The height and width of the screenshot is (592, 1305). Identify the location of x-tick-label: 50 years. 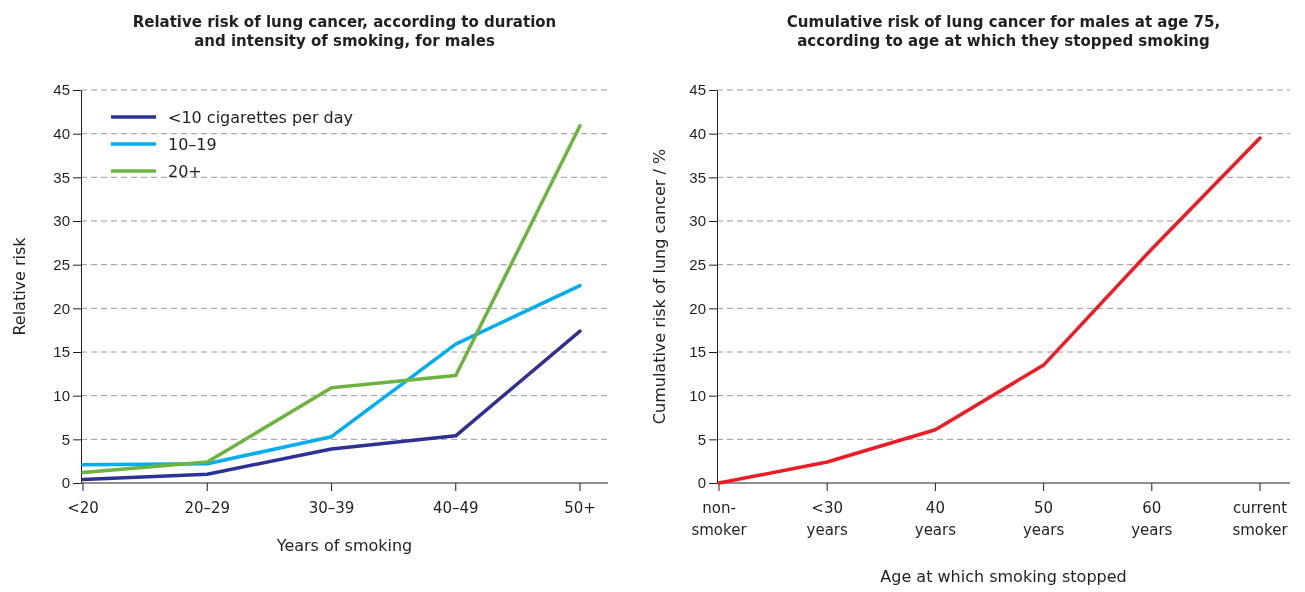
(1043, 519).